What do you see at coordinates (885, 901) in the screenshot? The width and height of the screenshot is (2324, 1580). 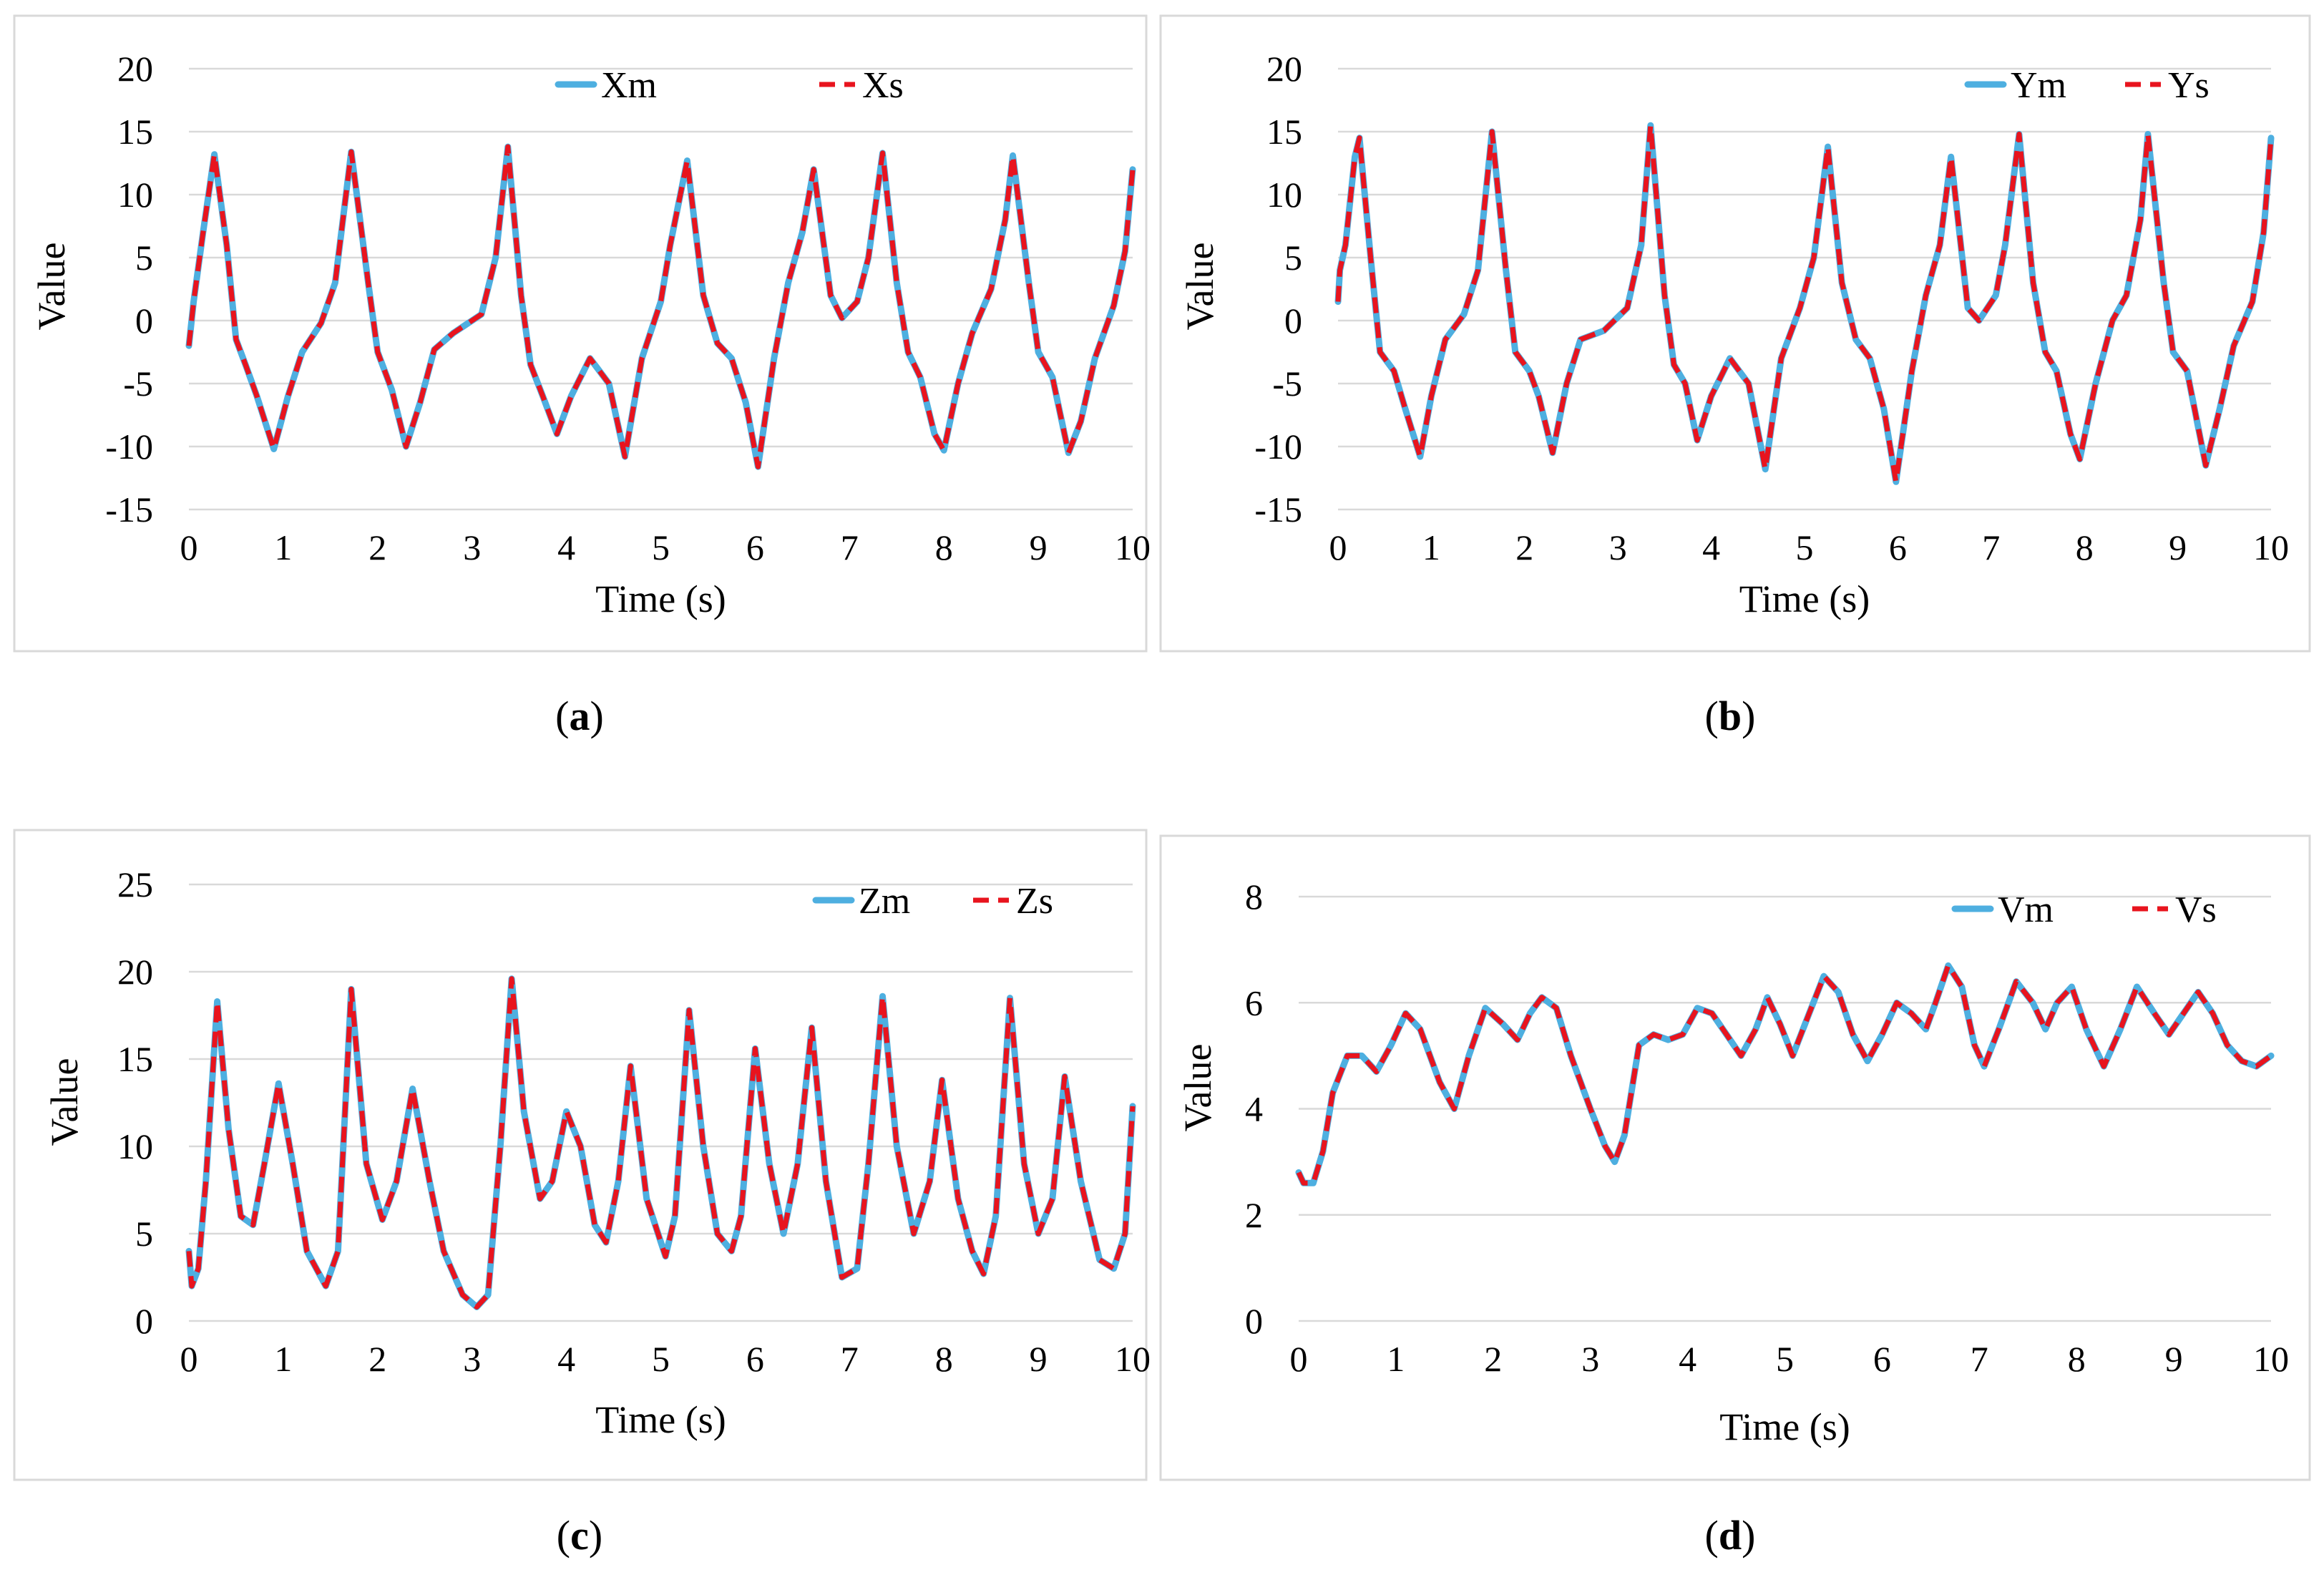 I see `legend-label-zm: Zm` at bounding box center [885, 901].